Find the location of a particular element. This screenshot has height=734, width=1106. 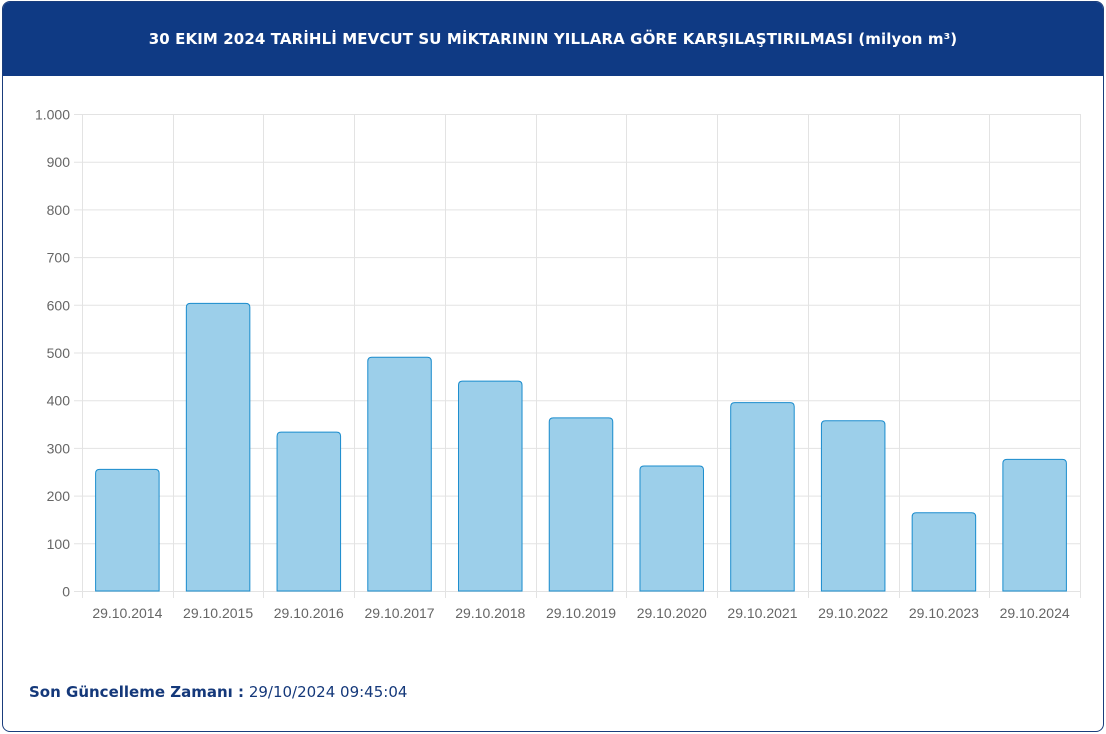

y-tick-label: 100 is located at coordinates (59, 544).